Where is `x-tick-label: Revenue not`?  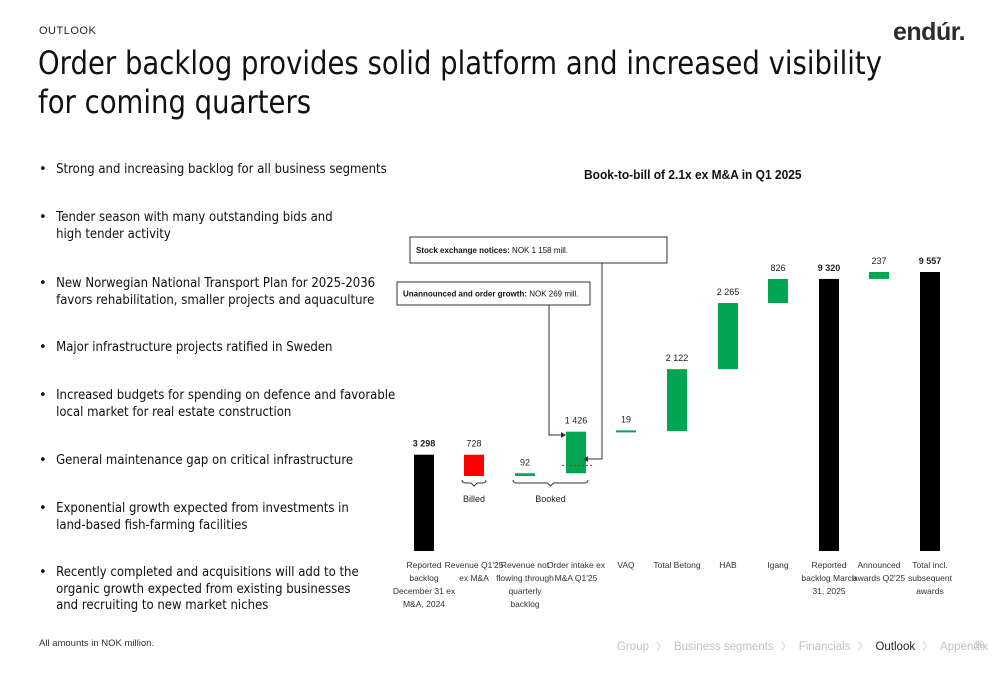 x-tick-label: Revenue not is located at coordinates (525, 565).